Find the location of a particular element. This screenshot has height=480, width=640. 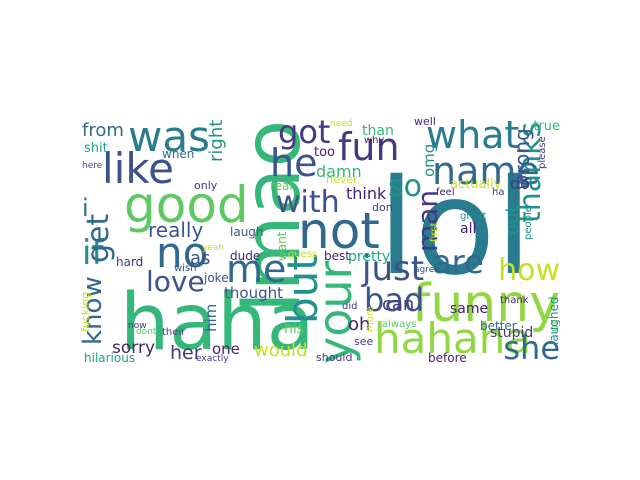

word-dont: dont is located at coordinates (146, 332).